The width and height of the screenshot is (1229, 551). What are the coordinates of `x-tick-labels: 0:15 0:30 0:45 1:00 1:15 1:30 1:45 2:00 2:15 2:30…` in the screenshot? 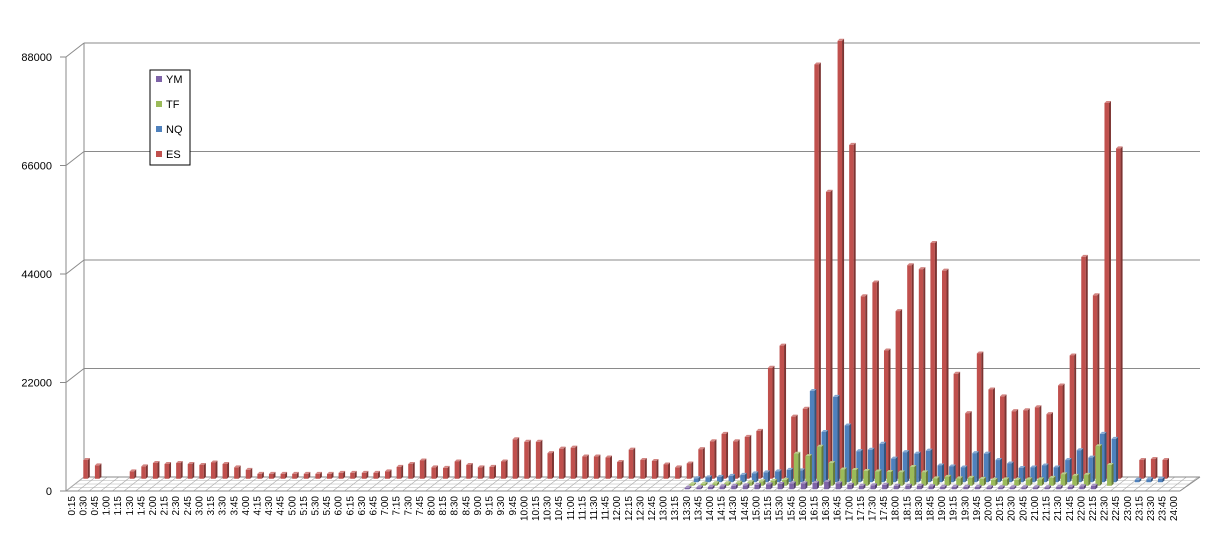 It's located at (623, 508).